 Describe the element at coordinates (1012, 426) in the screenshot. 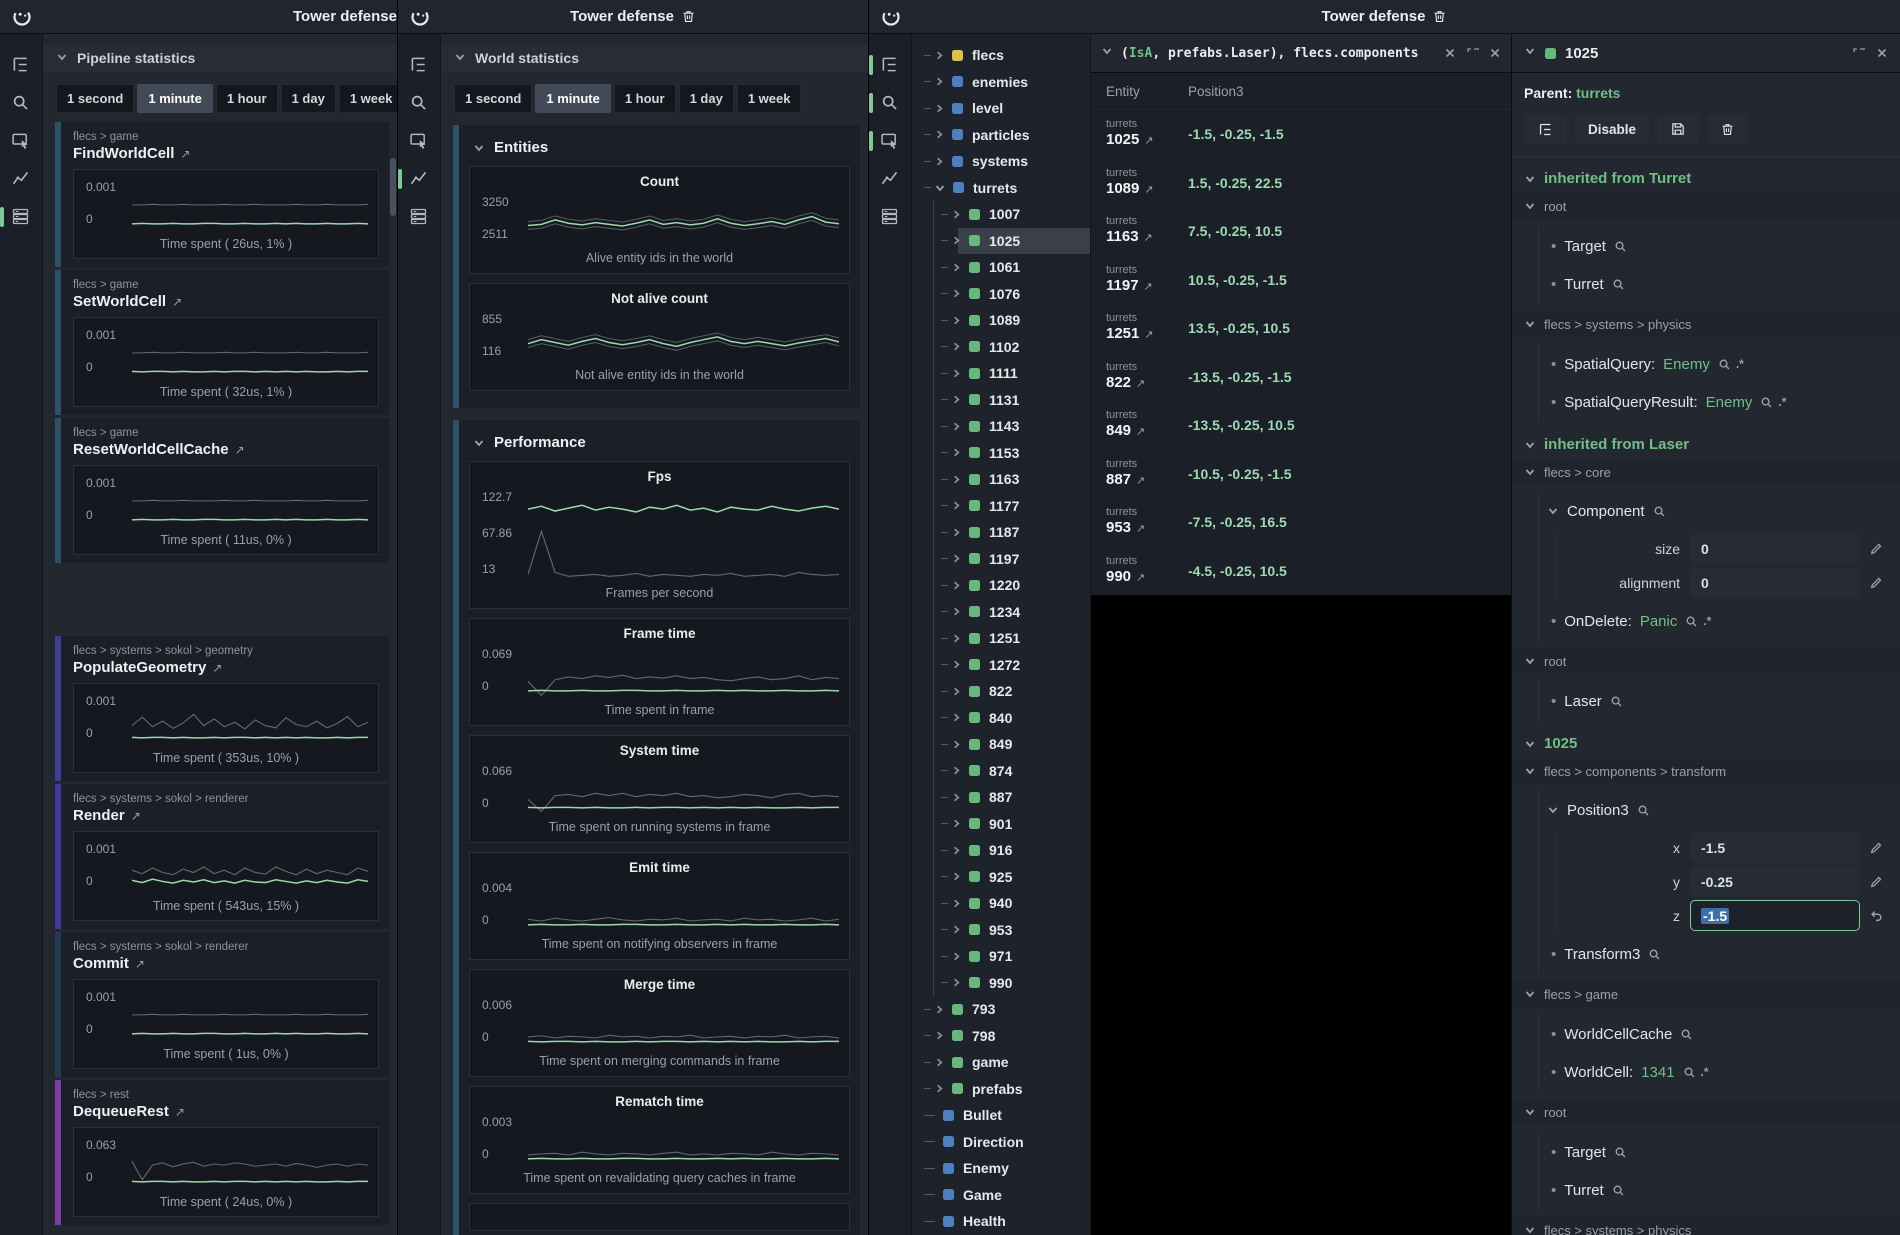

I see `tree-item-1143: 1143` at that location.